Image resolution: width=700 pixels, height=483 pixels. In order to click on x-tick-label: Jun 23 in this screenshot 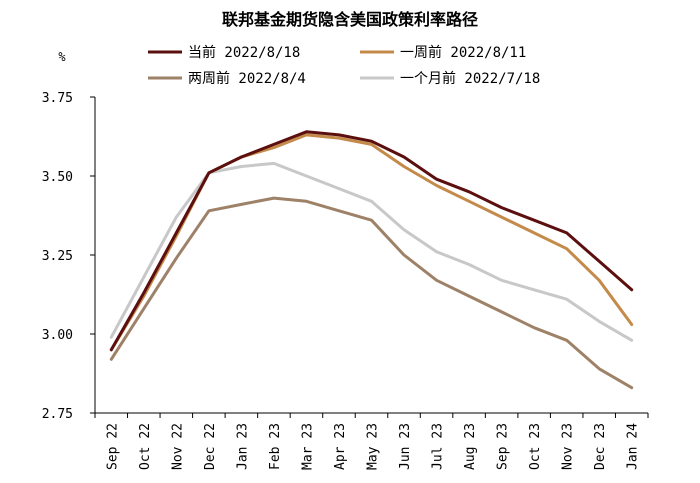, I will do `click(405, 446)`.